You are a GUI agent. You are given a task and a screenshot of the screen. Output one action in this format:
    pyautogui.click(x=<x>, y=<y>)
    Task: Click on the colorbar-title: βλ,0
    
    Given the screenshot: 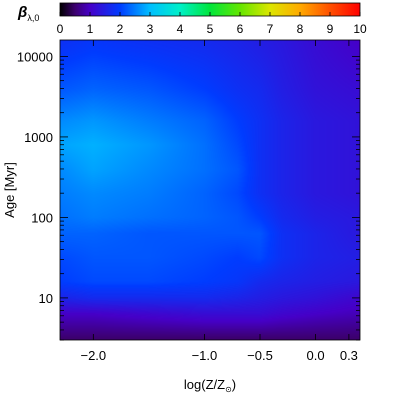 What is the action you would take?
    pyautogui.click(x=28, y=13)
    